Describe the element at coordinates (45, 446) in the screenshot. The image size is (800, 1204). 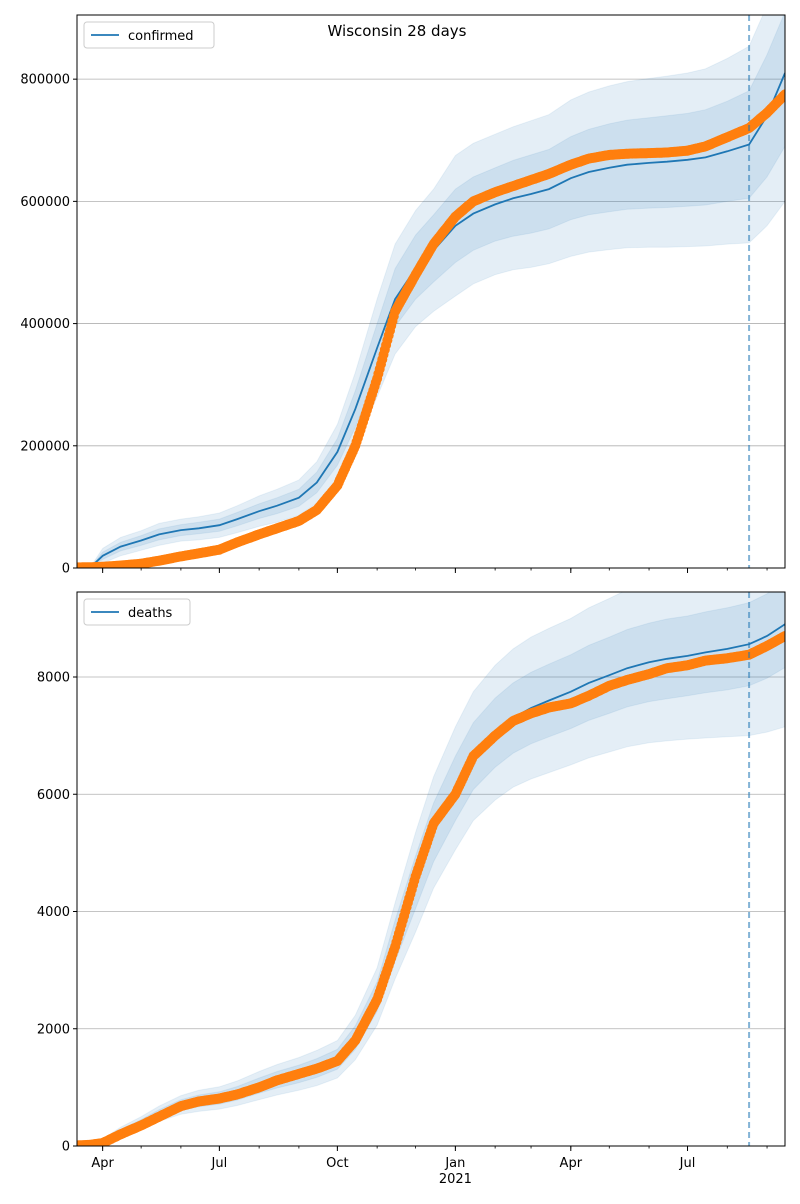
I see `y-tick-label: 200000` at that location.